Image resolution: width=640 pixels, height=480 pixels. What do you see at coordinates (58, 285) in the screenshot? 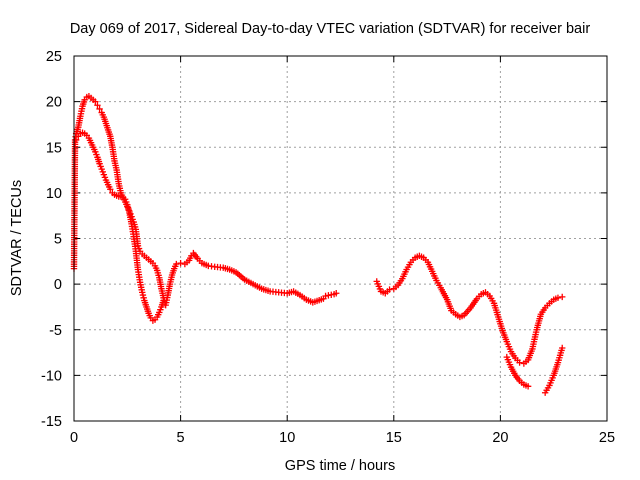
I see `y-tick-label: 0` at bounding box center [58, 285].